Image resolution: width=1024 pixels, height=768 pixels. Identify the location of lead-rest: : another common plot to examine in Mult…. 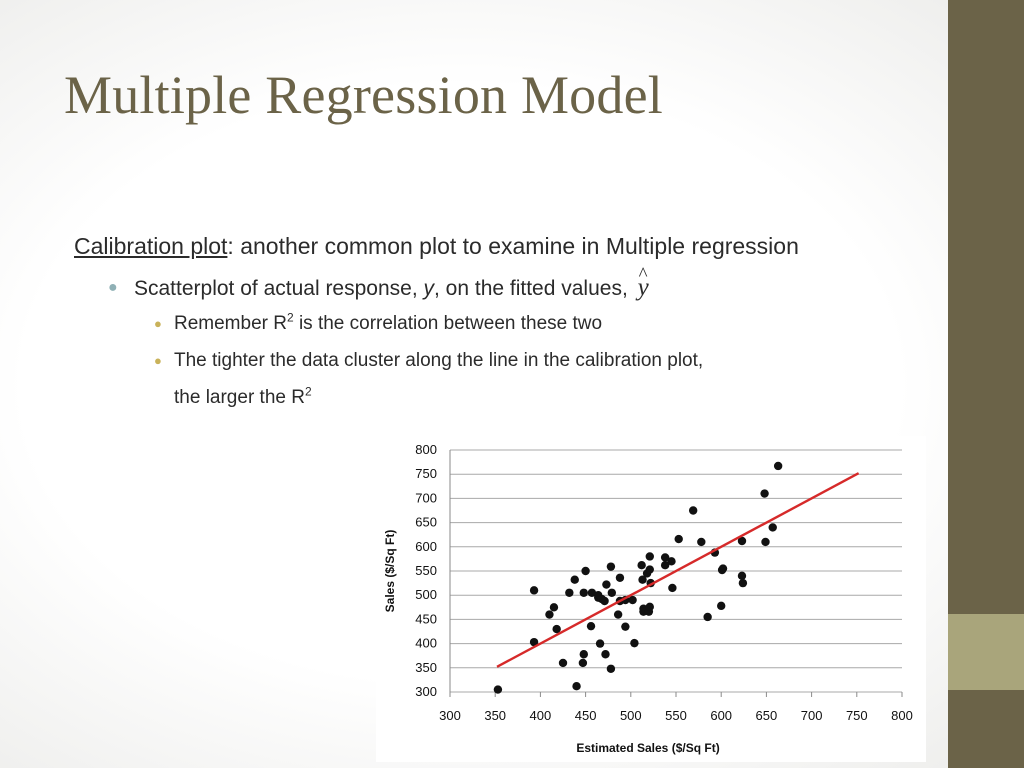
(513, 246).